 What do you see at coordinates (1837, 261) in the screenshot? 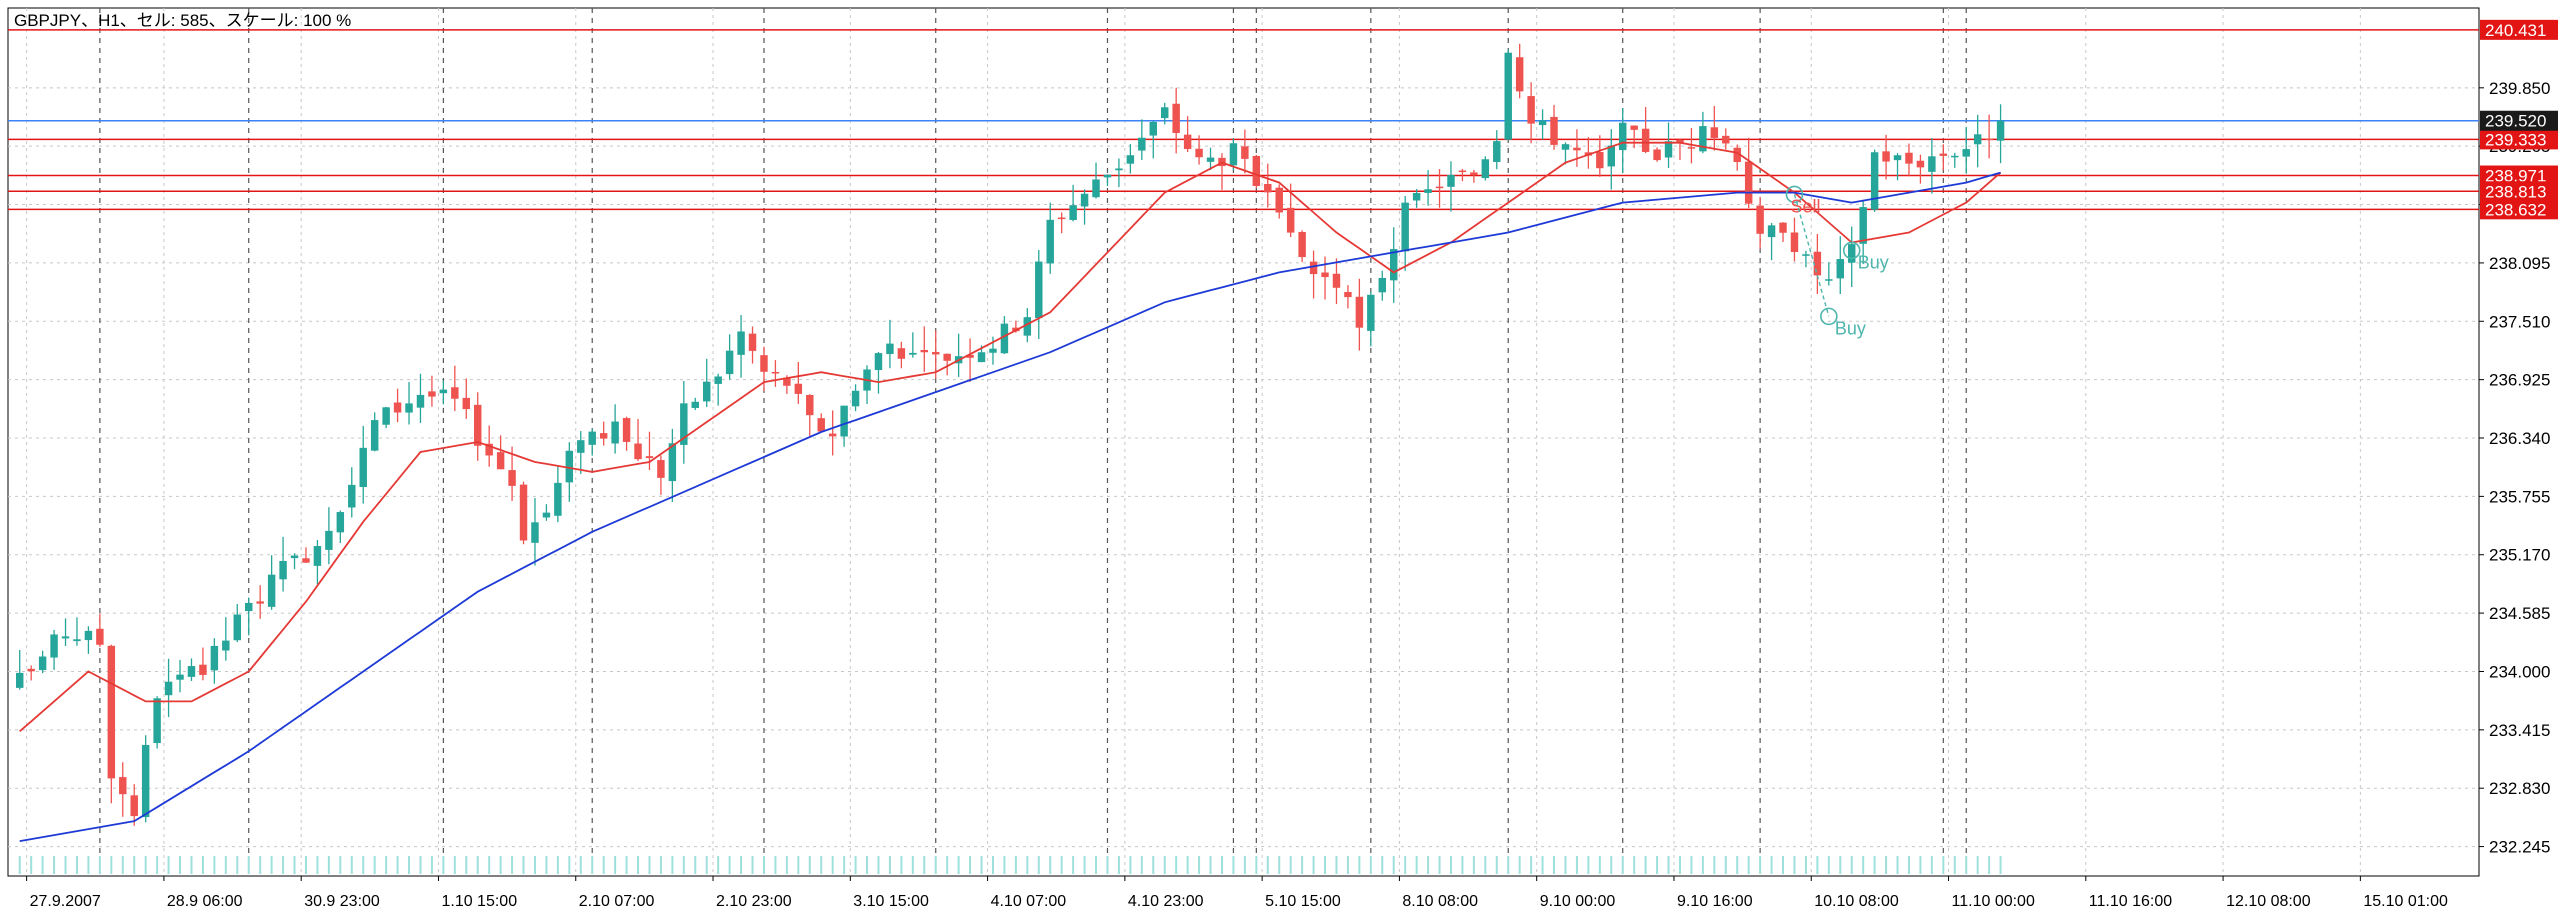
I see `trade-markers: Sell Buy Buy` at bounding box center [1837, 261].